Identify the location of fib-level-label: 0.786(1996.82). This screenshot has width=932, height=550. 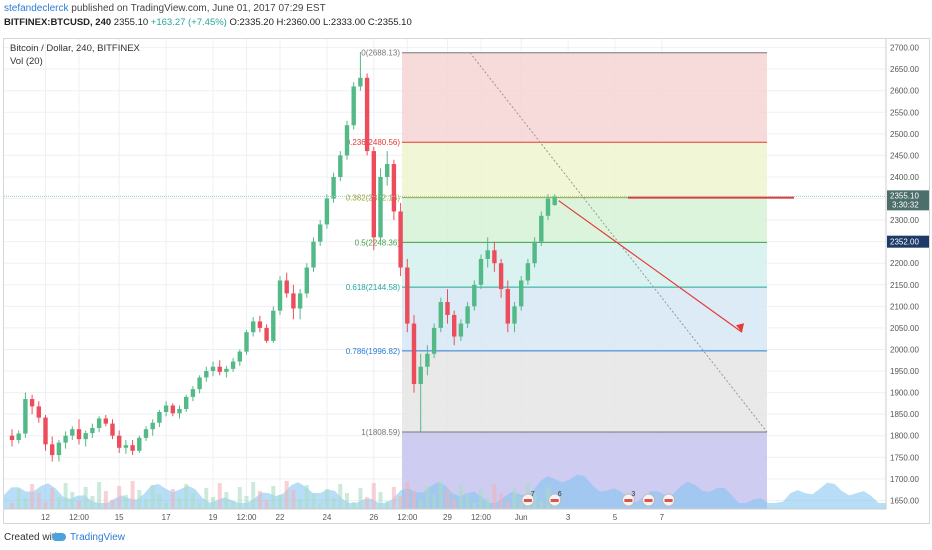
(373, 351).